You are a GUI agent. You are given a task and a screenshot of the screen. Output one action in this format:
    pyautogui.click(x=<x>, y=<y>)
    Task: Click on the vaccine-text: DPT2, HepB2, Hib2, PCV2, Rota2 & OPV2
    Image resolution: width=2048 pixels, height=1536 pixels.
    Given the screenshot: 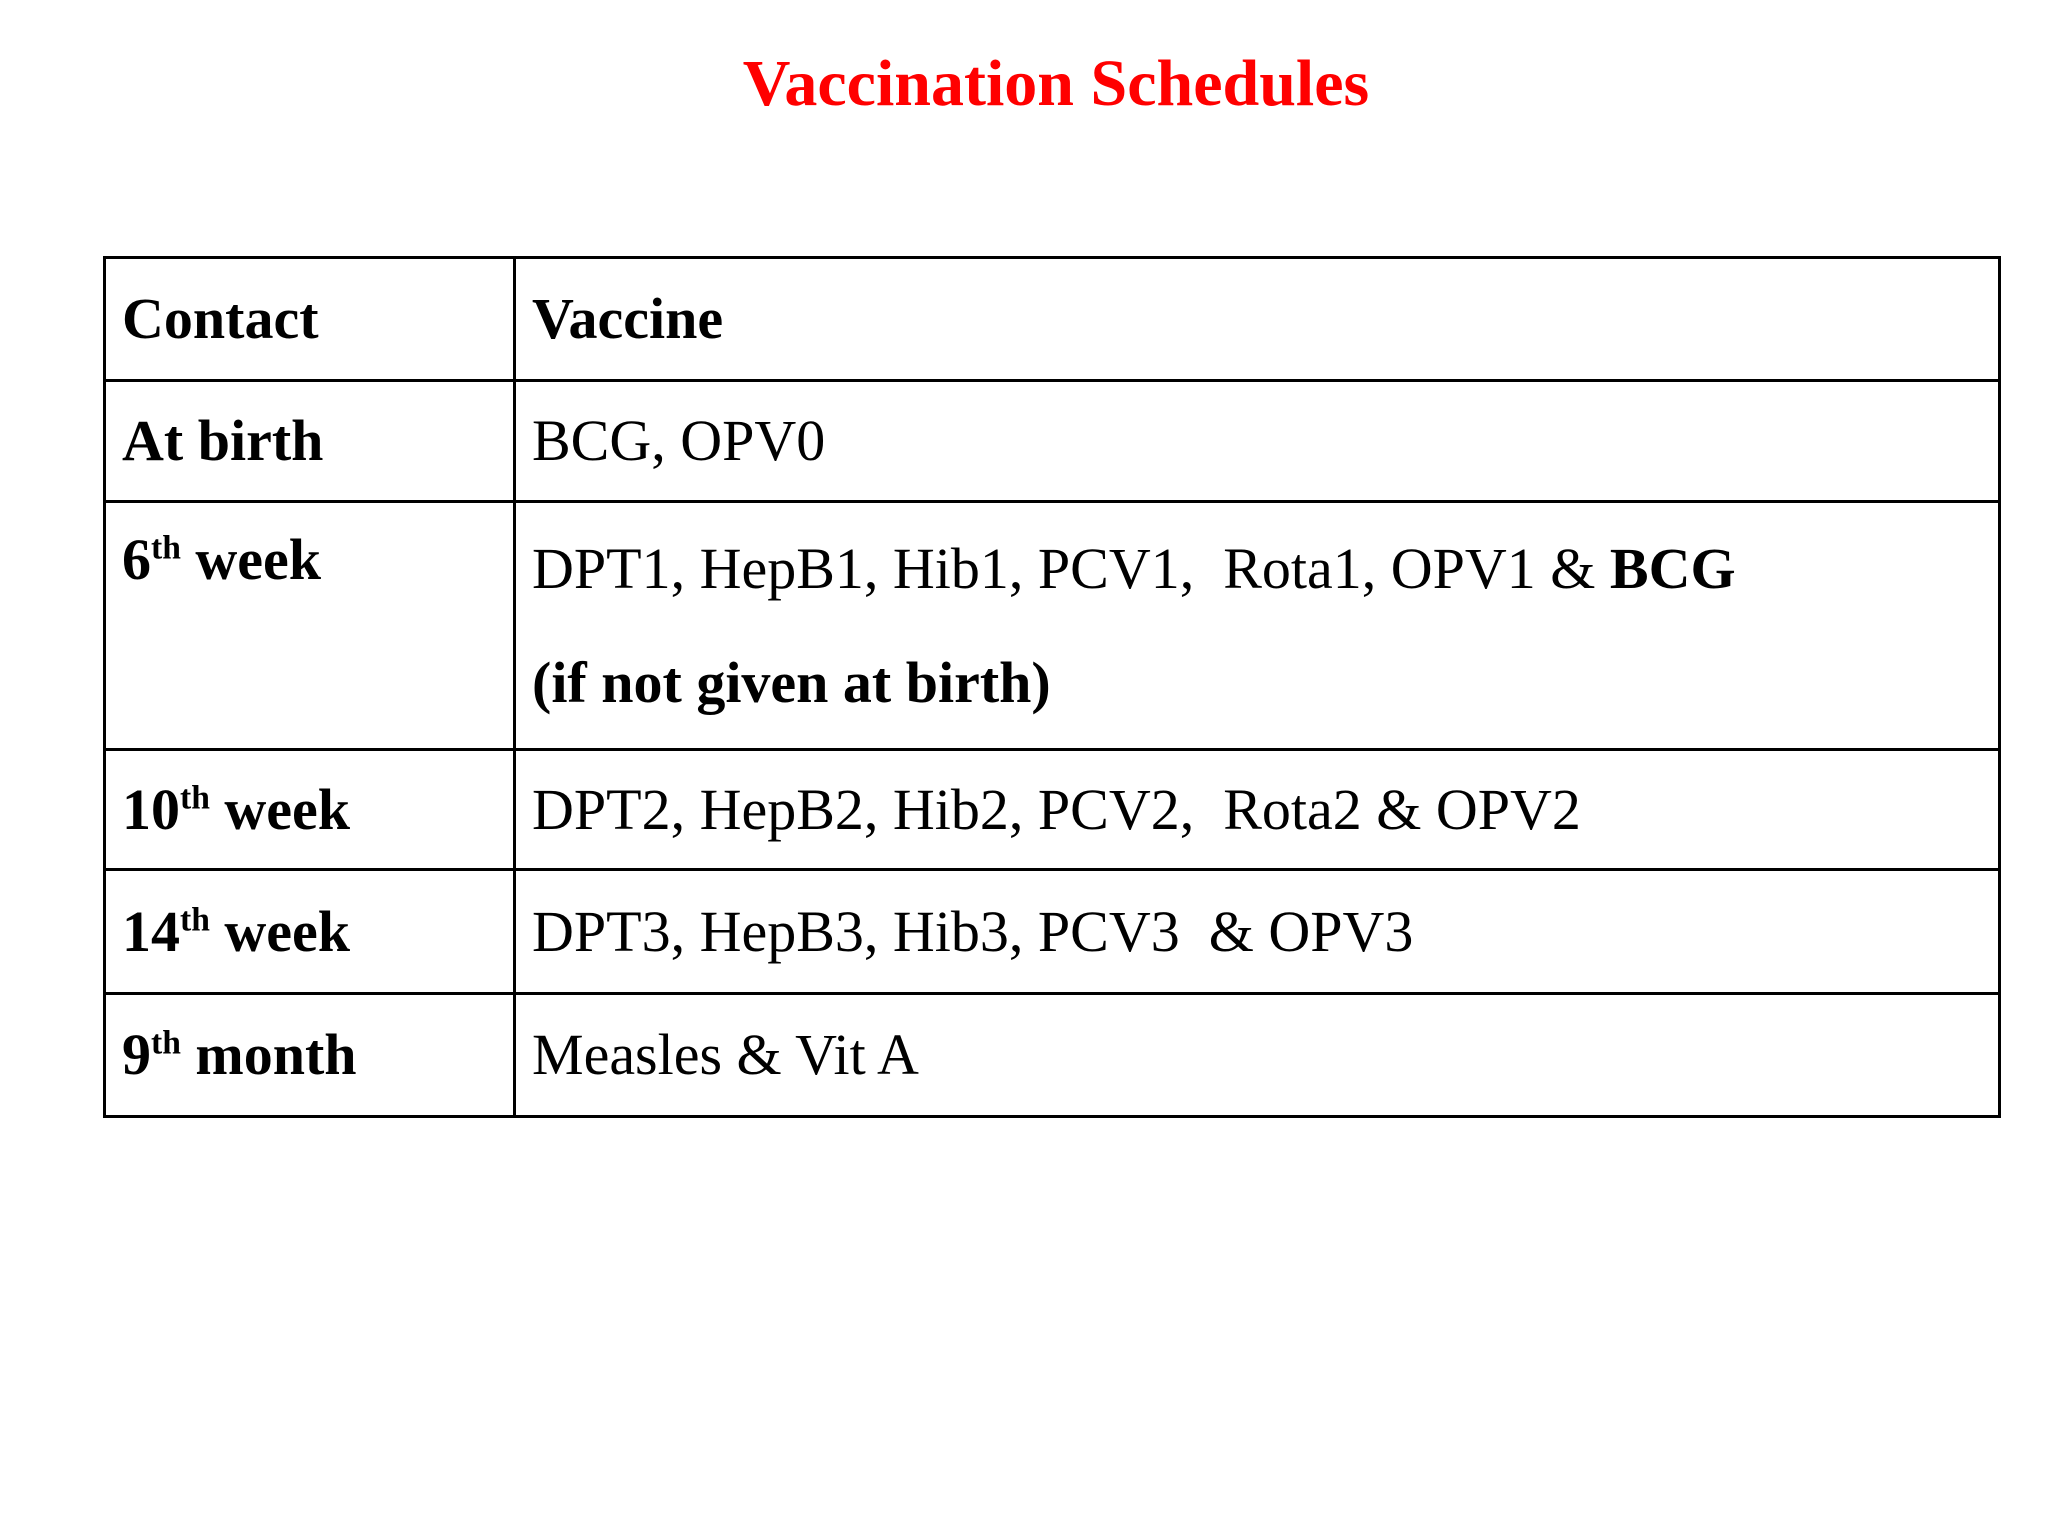 What is the action you would take?
    pyautogui.click(x=1056, y=809)
    